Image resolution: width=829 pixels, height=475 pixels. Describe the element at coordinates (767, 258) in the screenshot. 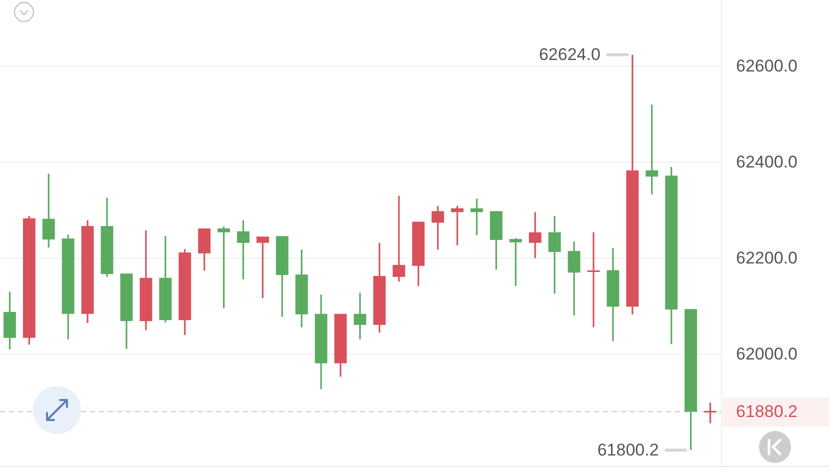

I see `y-tick-label: 62200.0` at that location.